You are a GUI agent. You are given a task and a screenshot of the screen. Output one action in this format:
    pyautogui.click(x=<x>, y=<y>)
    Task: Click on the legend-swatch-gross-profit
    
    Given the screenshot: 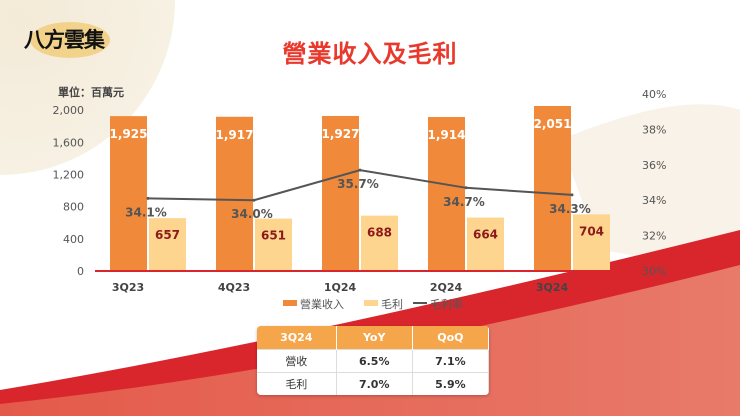 What is the action you would take?
    pyautogui.click(x=371, y=303)
    